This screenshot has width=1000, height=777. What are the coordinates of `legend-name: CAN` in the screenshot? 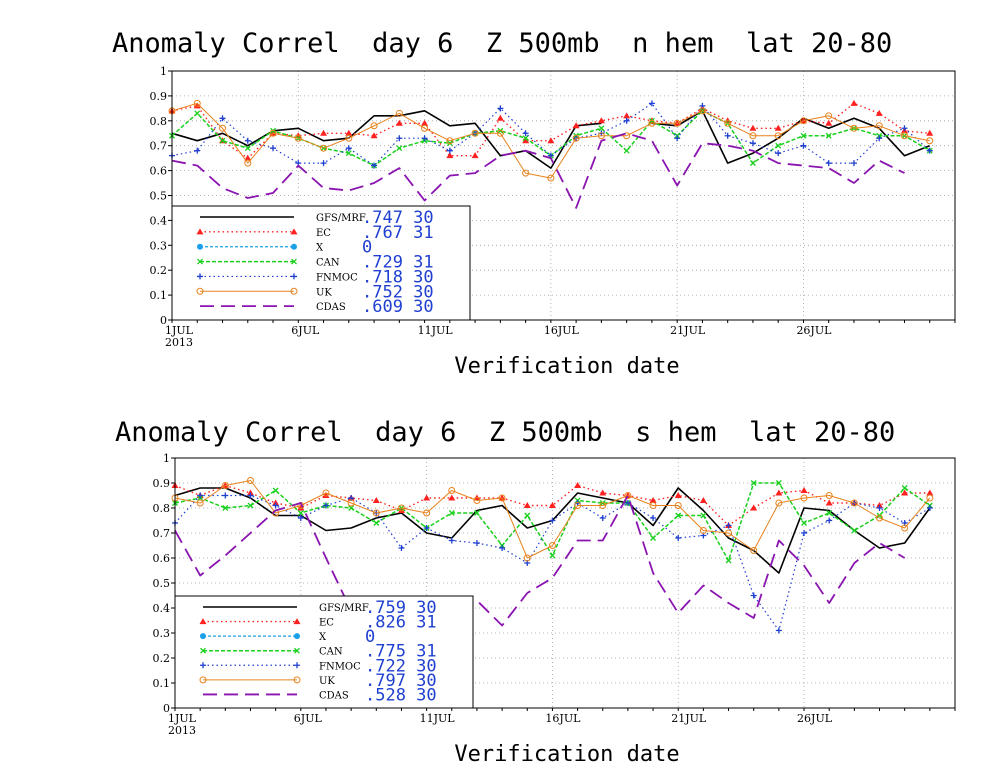 It's located at (331, 652).